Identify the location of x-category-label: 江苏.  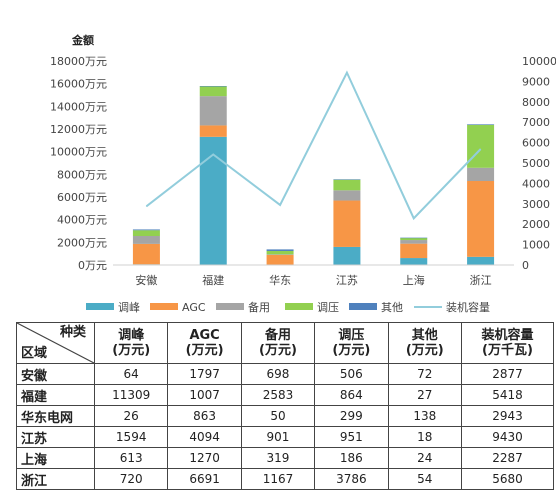
(347, 280).